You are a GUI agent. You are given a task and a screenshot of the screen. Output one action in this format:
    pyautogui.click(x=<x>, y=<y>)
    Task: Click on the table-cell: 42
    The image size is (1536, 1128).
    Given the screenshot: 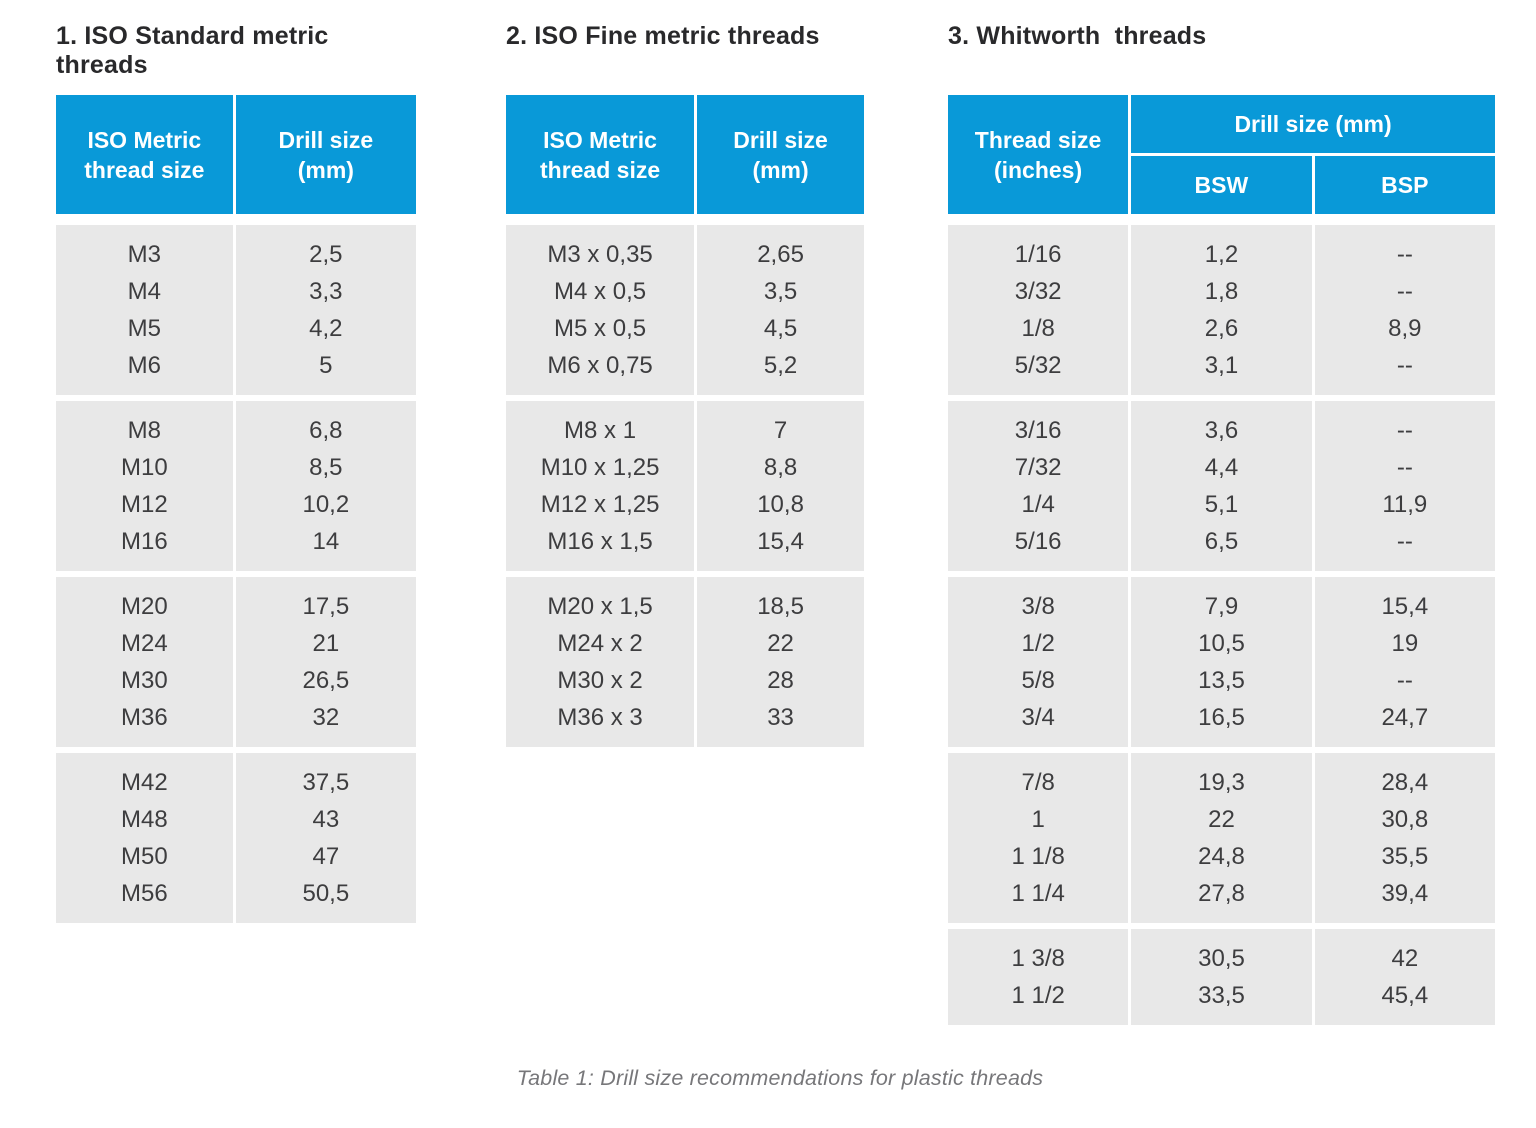 What is the action you would take?
    pyautogui.click(x=1405, y=958)
    